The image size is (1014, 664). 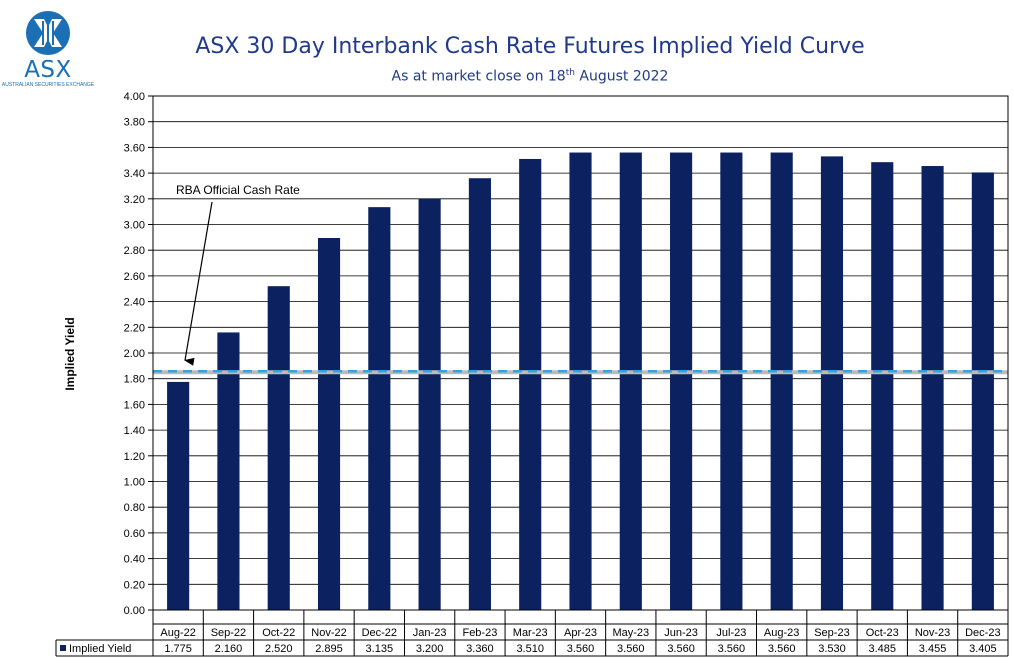 What do you see at coordinates (198, 283) in the screenshot?
I see `reference-line-arrow` at bounding box center [198, 283].